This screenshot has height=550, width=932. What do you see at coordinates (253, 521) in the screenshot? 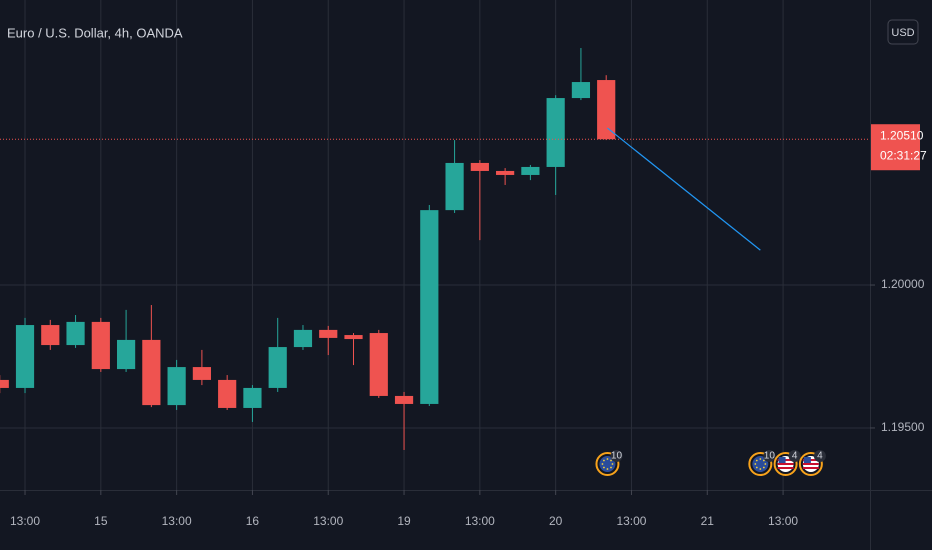
I see `x-tick-label: 16` at bounding box center [253, 521].